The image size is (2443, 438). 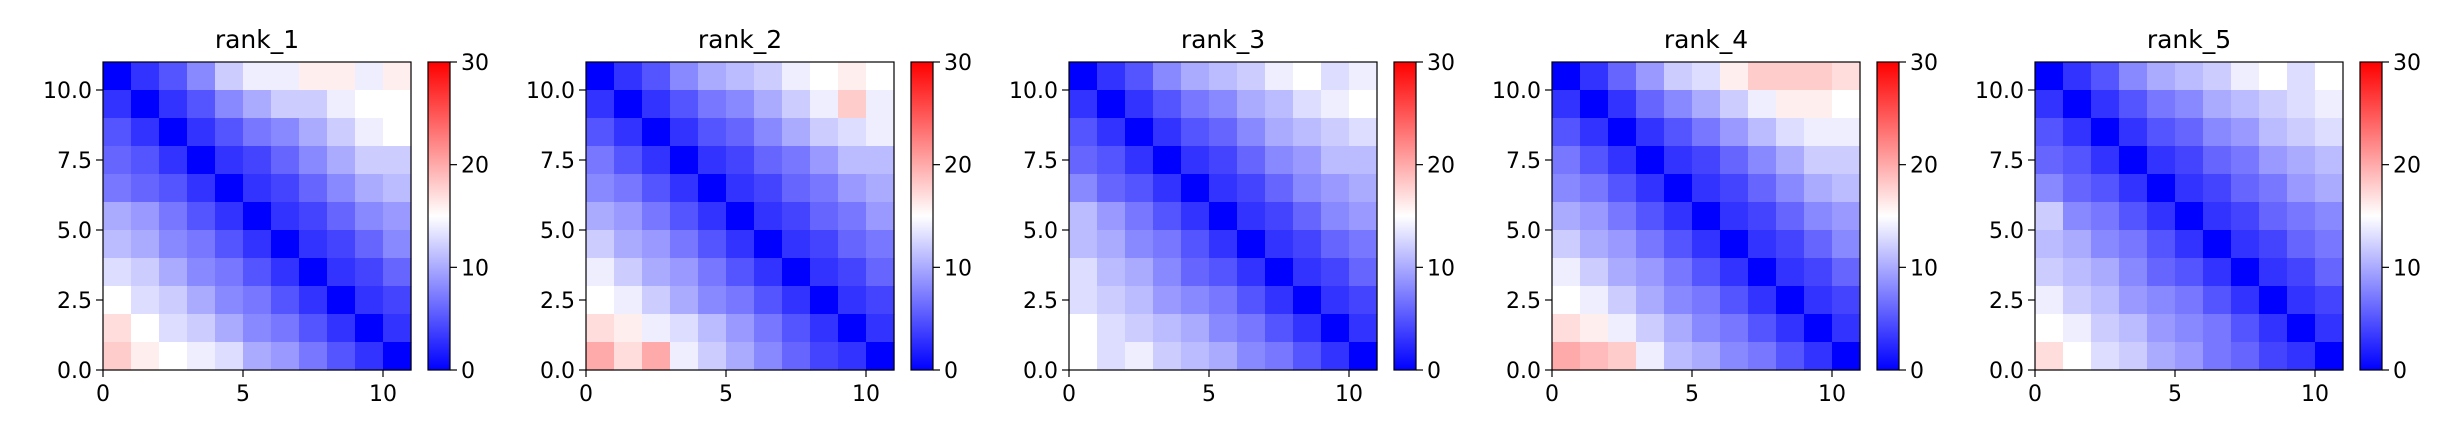 What do you see at coordinates (1917, 371) in the screenshot?
I see `colorbar-tick-label: 0` at bounding box center [1917, 371].